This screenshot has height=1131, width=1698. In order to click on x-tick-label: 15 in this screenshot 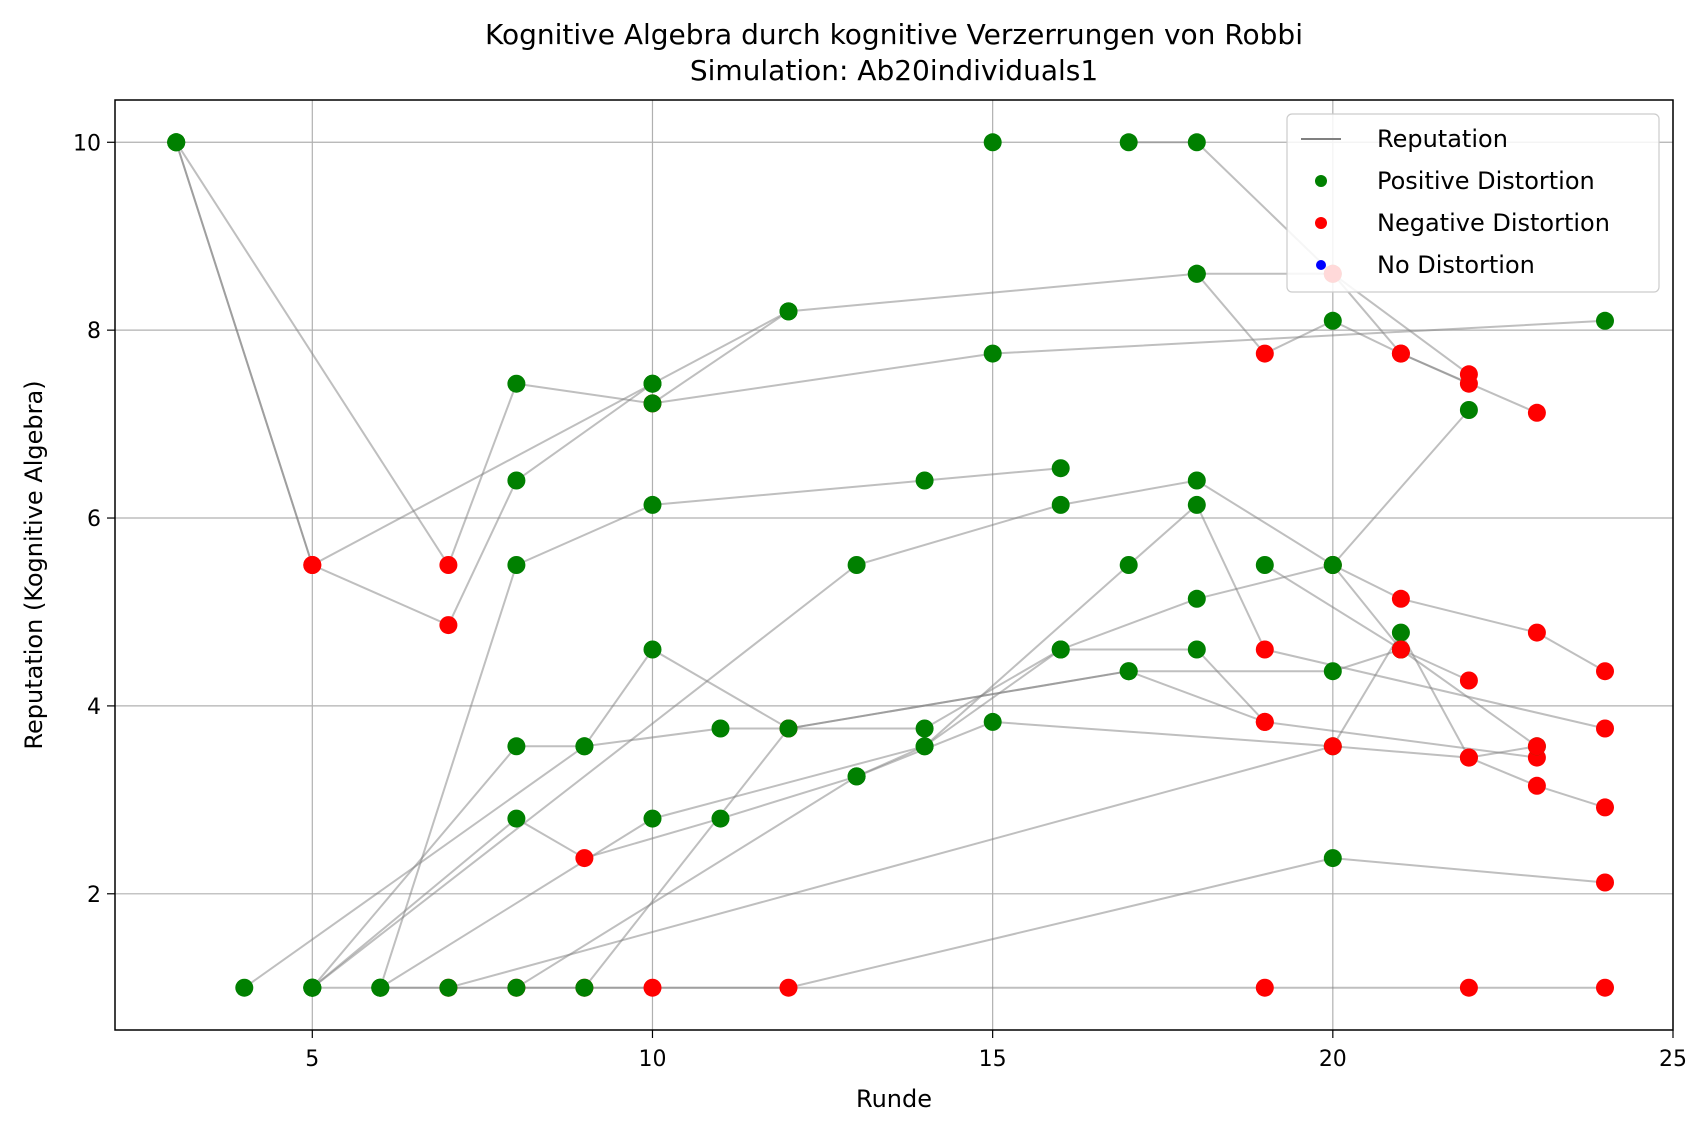, I will do `click(993, 1059)`.